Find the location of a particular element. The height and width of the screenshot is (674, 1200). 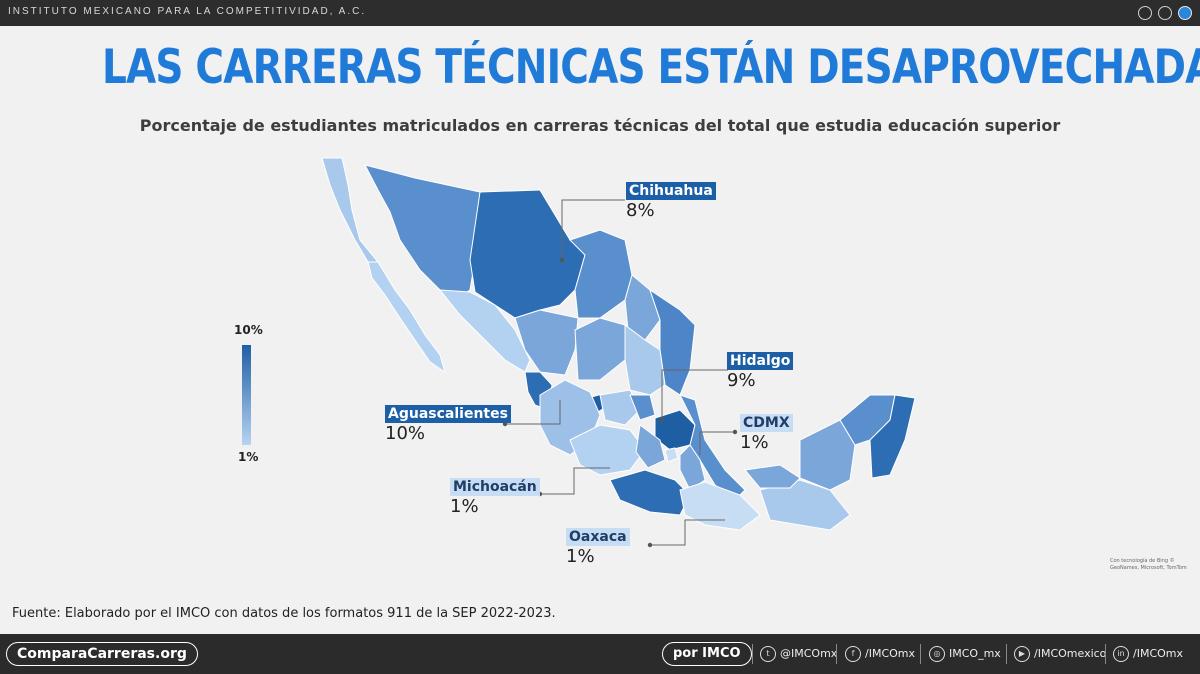

state-guanajuato is located at coordinates (620, 407).